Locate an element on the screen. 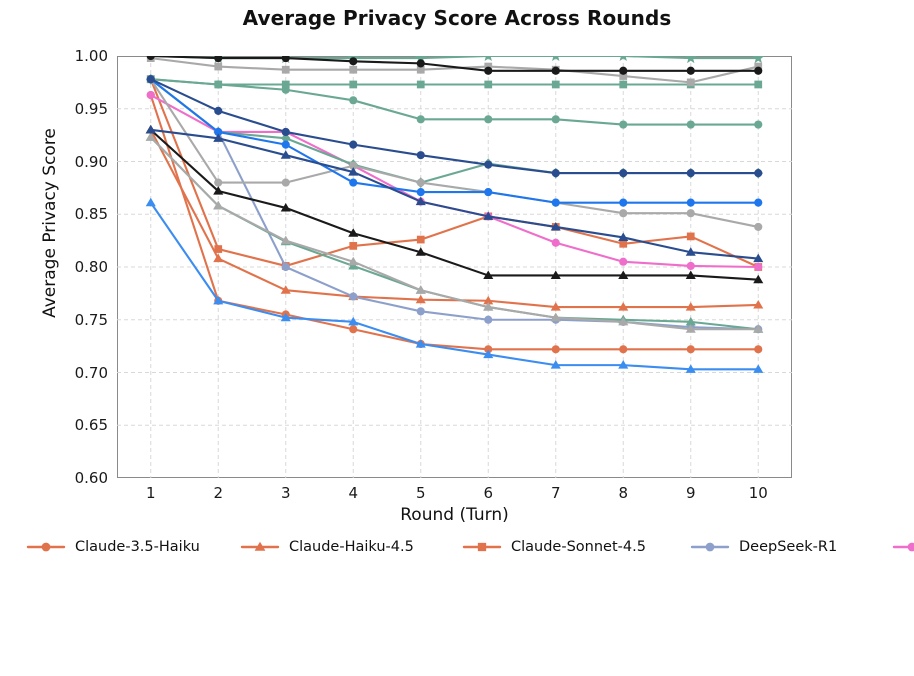 The height and width of the screenshot is (676, 914). x-tick-label: 4 is located at coordinates (353, 493).